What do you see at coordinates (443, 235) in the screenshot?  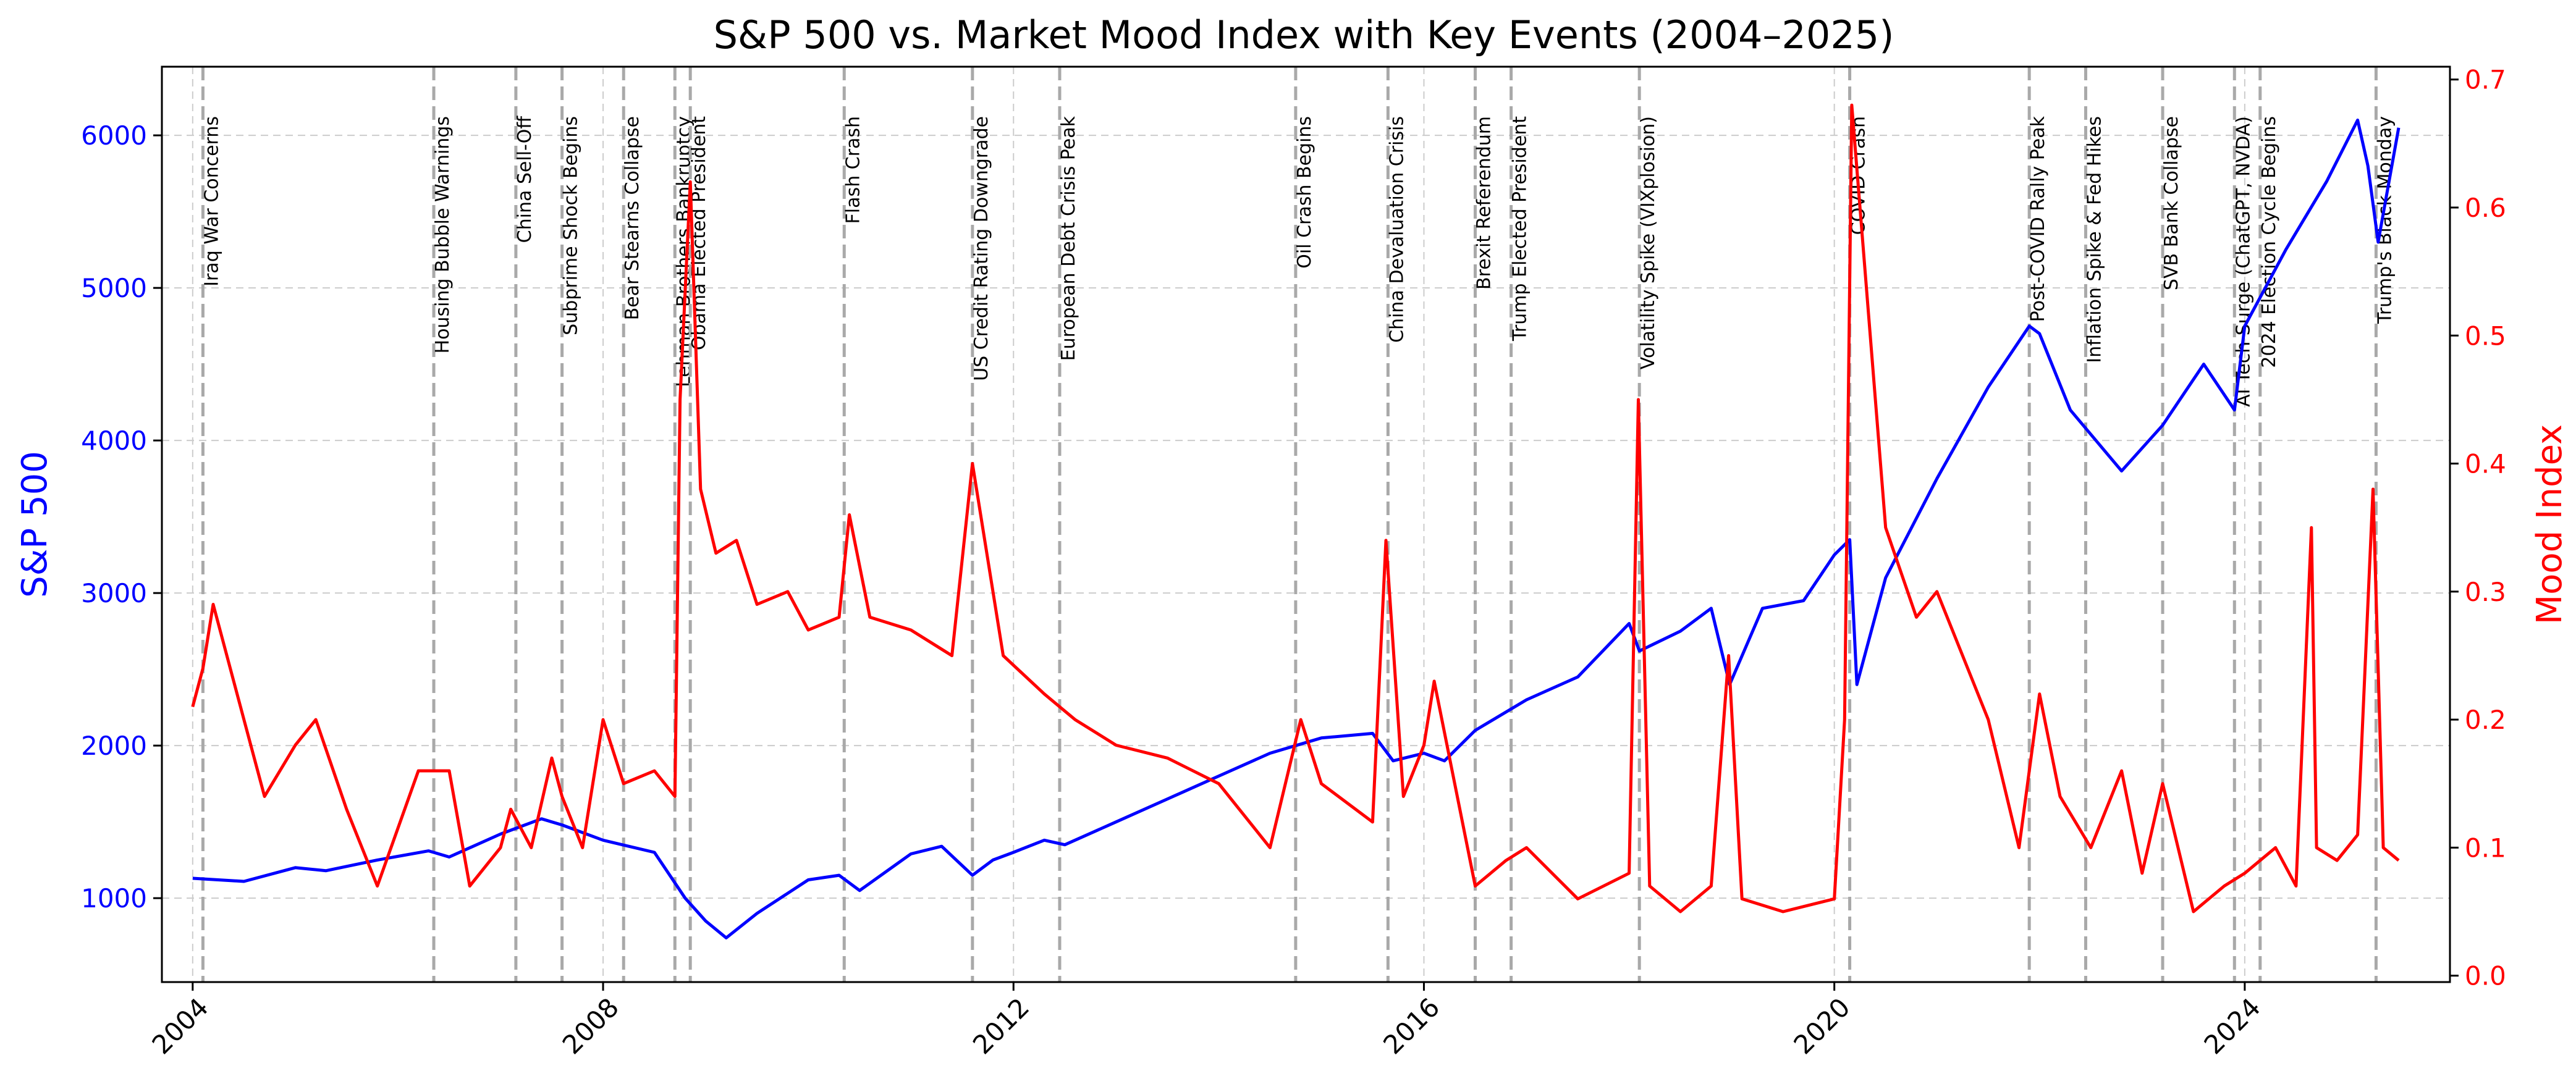 I see `event-label: Housing Bubble Warnings` at bounding box center [443, 235].